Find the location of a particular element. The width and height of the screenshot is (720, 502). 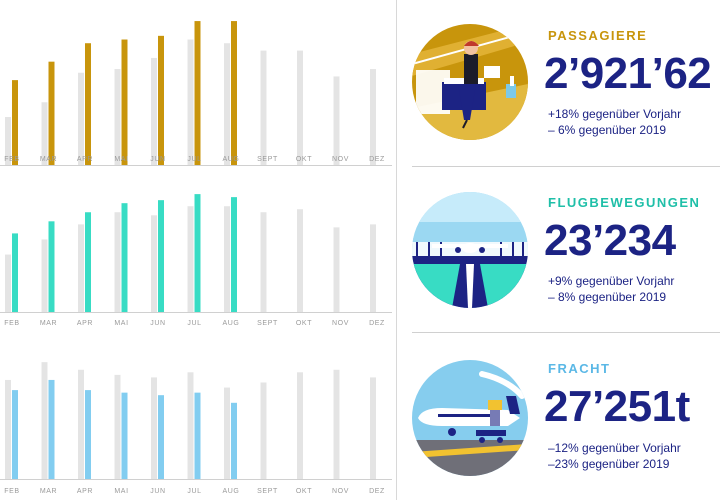

stat-title-passagiere: PASSAGIERE is located at coordinates (598, 35).